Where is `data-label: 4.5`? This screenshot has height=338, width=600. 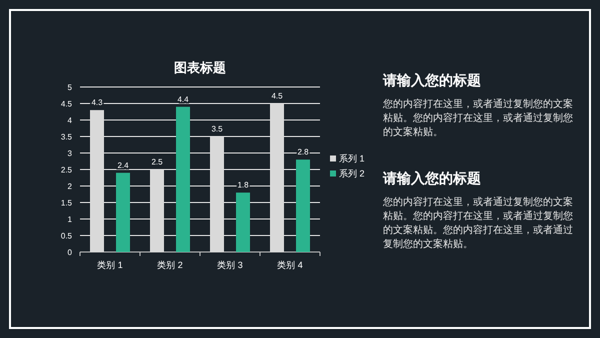
data-label: 4.5 is located at coordinates (277, 96).